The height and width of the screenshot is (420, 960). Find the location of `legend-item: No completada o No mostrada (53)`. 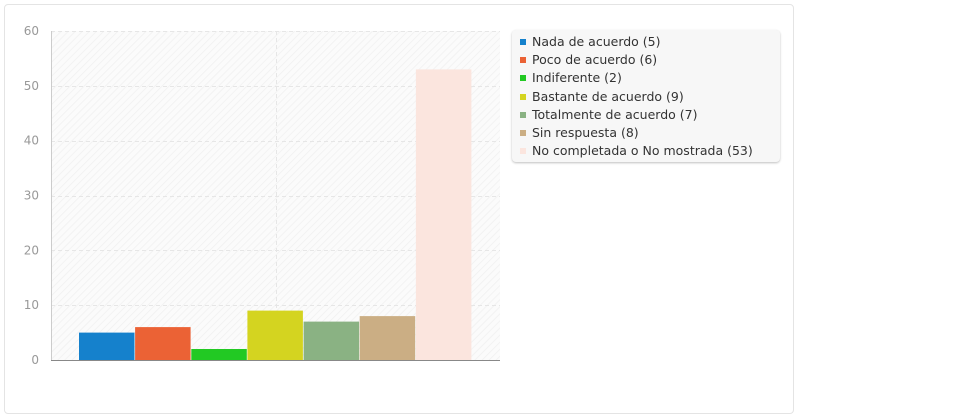

legend-item: No completada o No mostrada (53) is located at coordinates (650, 151).